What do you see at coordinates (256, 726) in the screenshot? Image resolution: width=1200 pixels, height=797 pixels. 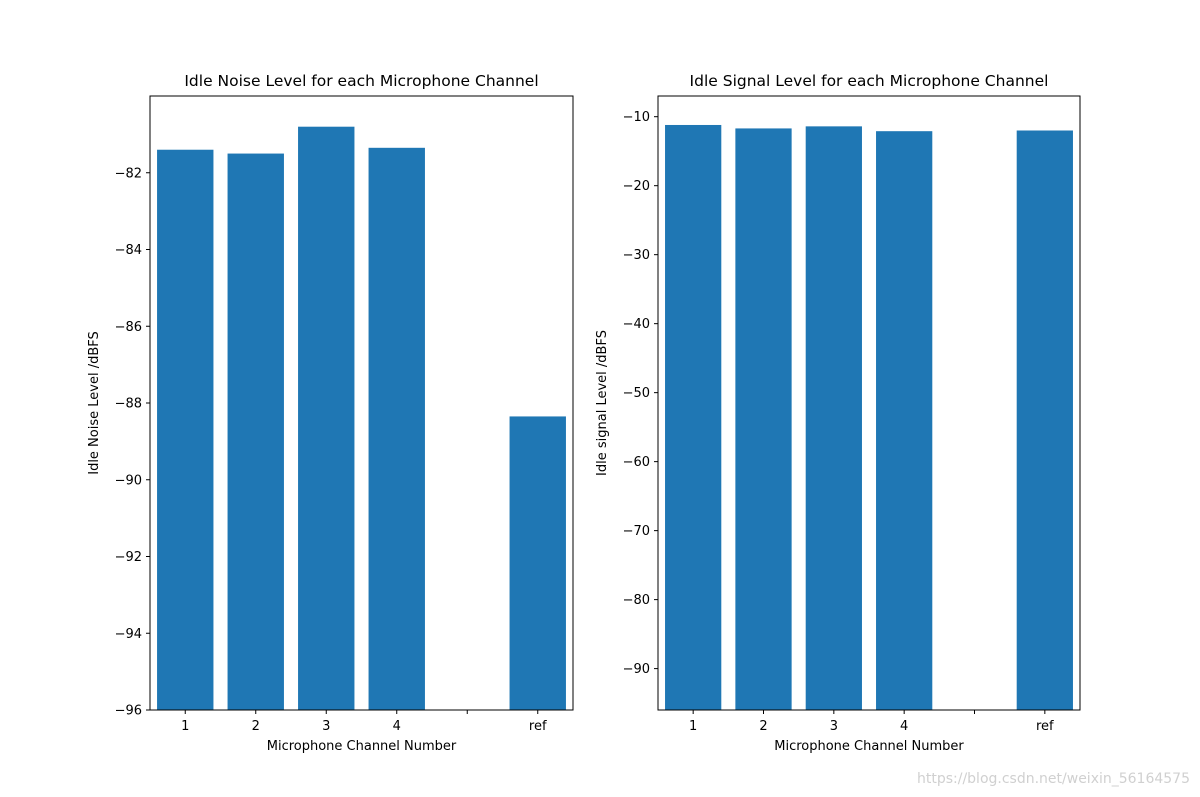 I see `noise-xtick-label: 2` at bounding box center [256, 726].